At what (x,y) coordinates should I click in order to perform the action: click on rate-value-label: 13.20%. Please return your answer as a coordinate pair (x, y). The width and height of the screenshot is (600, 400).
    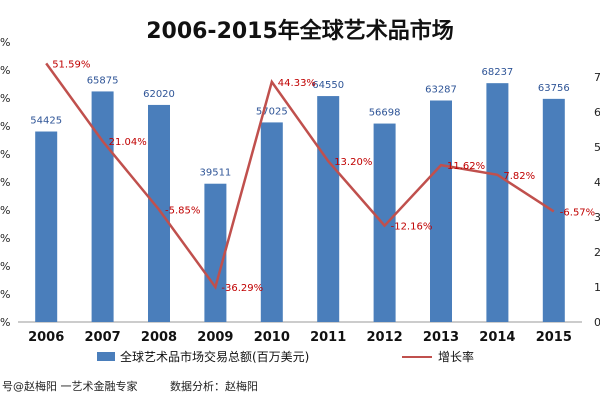
    Looking at the image, I should click on (353, 162).